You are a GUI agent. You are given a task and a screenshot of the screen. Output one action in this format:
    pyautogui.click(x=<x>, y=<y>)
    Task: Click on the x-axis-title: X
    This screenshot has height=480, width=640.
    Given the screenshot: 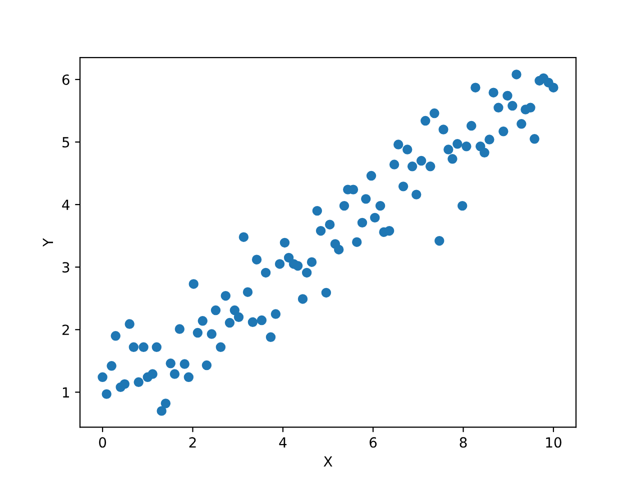 What is the action you would take?
    pyautogui.click(x=328, y=461)
    